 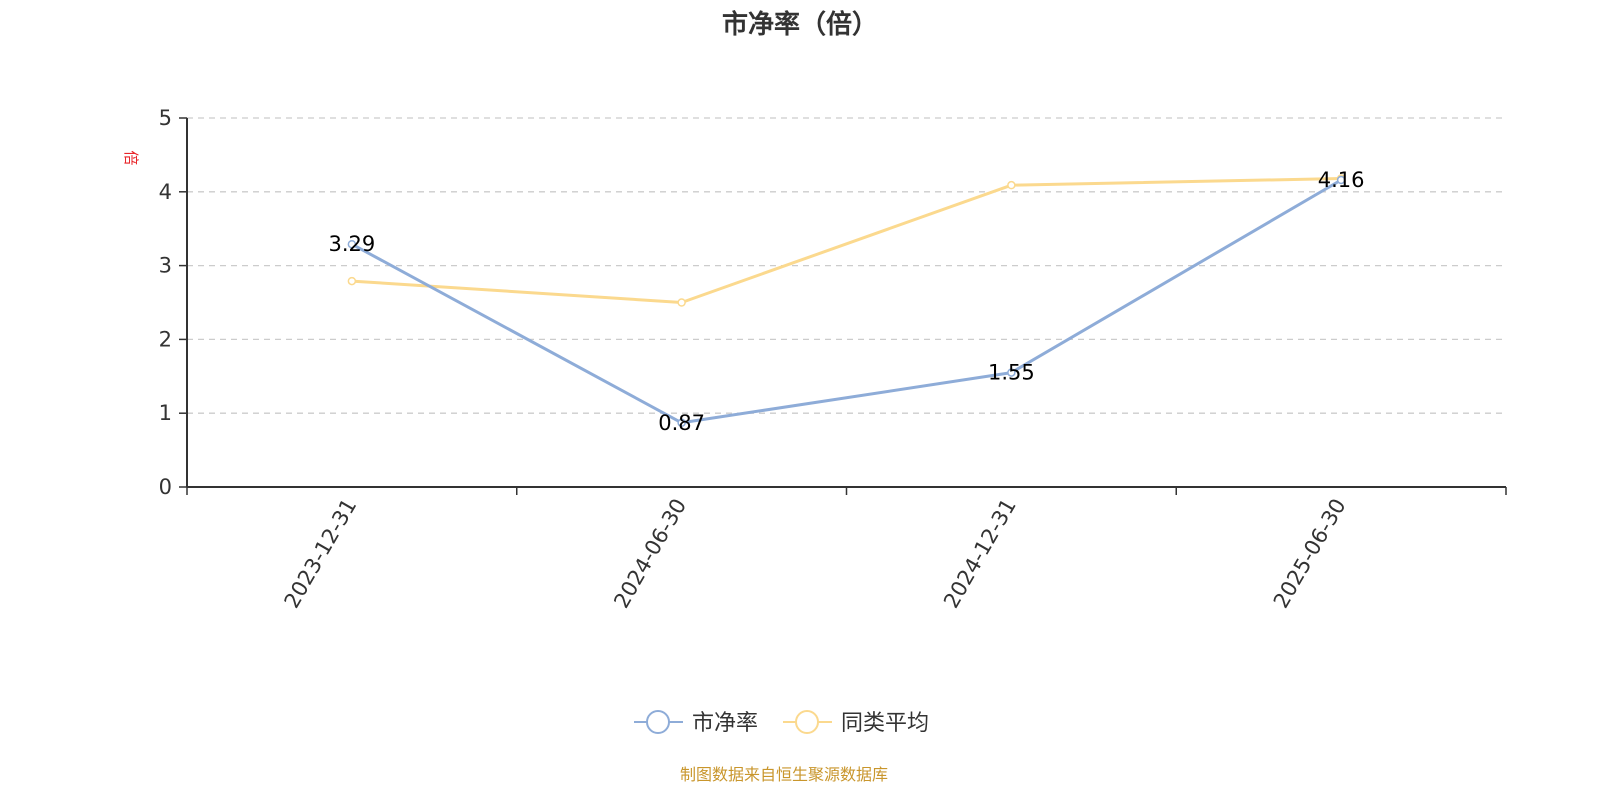 What do you see at coordinates (165, 118) in the screenshot?
I see `y-tick-label: 5` at bounding box center [165, 118].